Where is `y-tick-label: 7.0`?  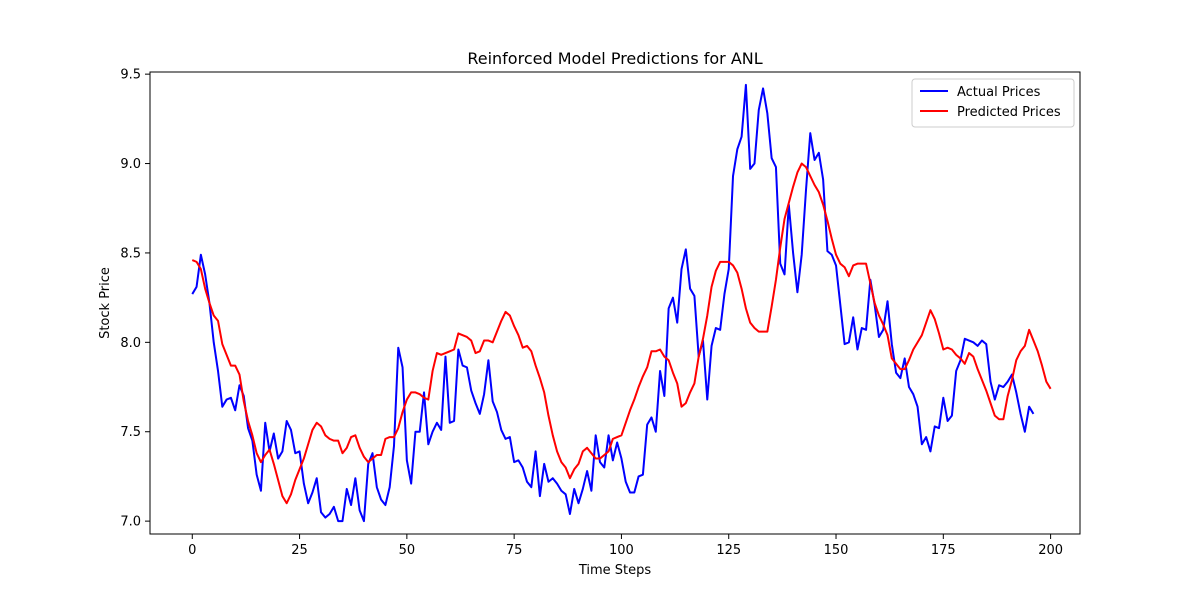
y-tick-label: 7.0 is located at coordinates (130, 522).